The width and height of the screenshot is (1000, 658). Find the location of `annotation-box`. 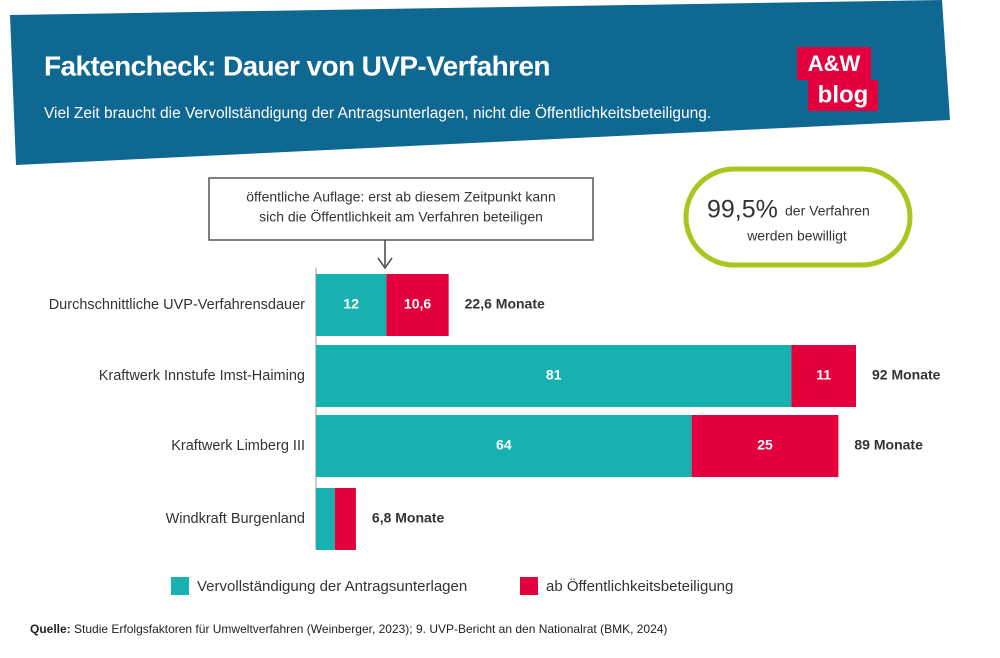

annotation-box is located at coordinates (401, 209).